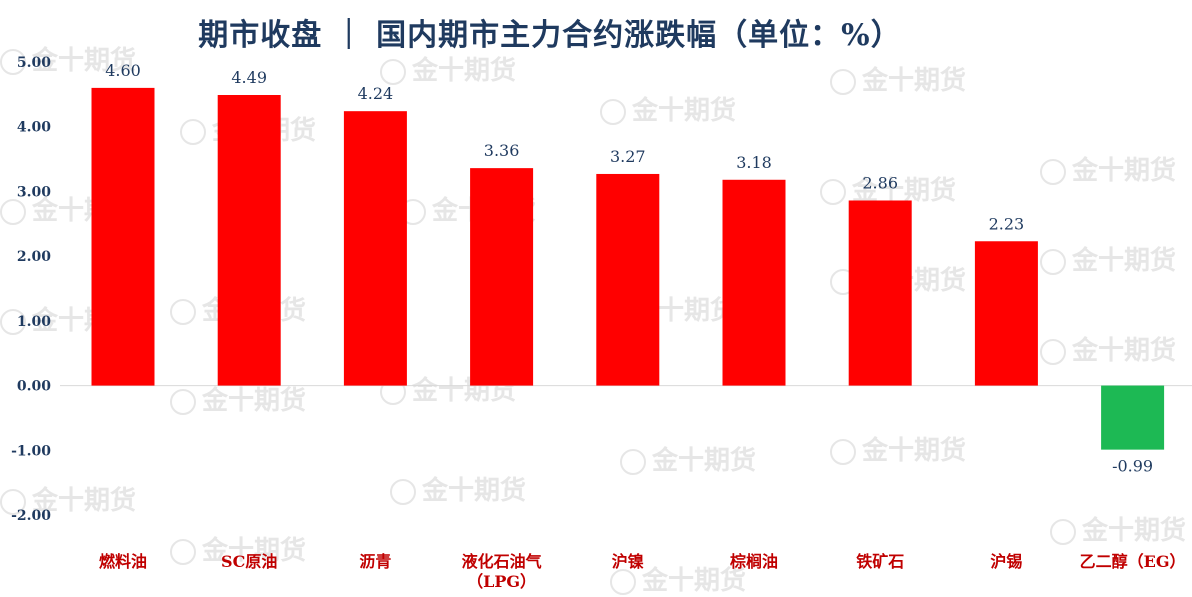 Image resolution: width=1192 pixels, height=597 pixels. I want to click on category-label: 沪锡, so click(1006, 561).